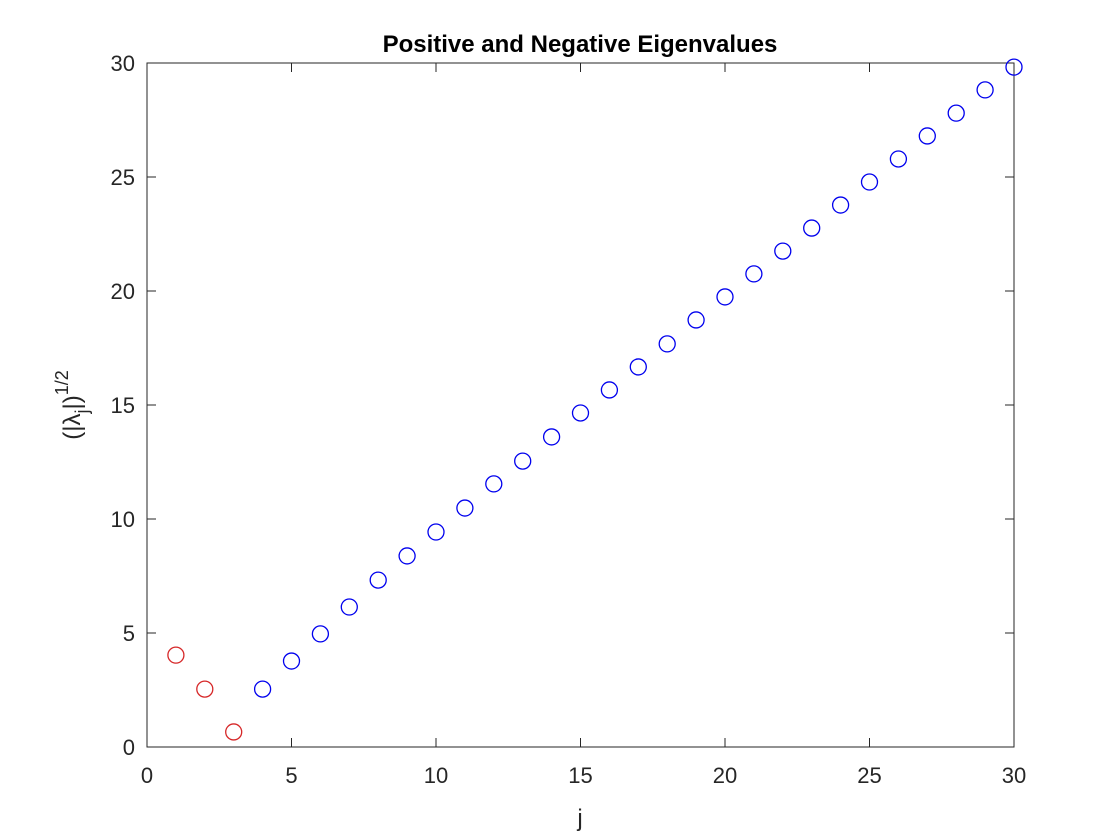  Describe the element at coordinates (123, 519) in the screenshot. I see `y-tick-label: 10` at that location.